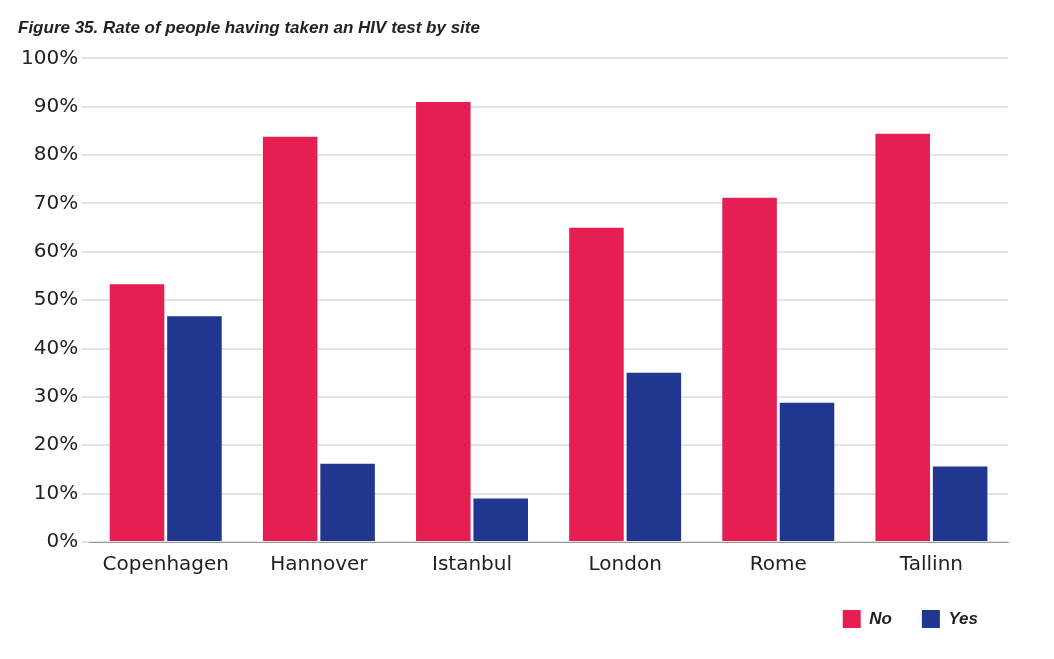  I want to click on y-tick-label: 60%, so click(56, 250).